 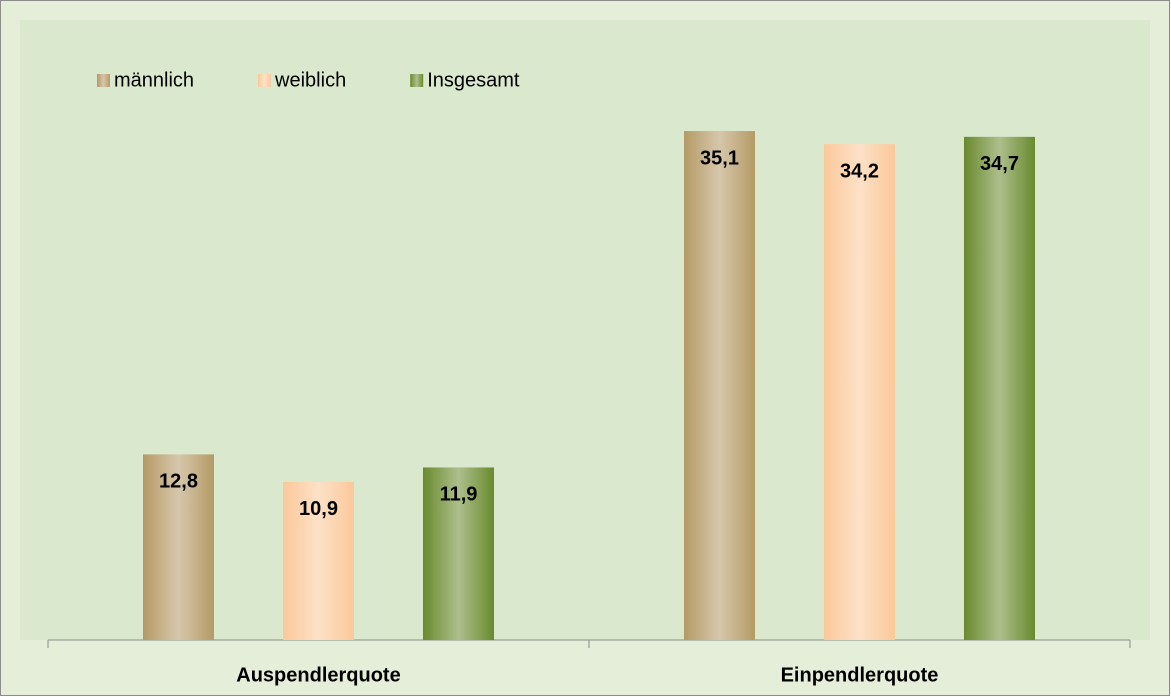 What do you see at coordinates (318, 675) in the screenshot?
I see `x-tick-label: Auspendlerquote` at bounding box center [318, 675].